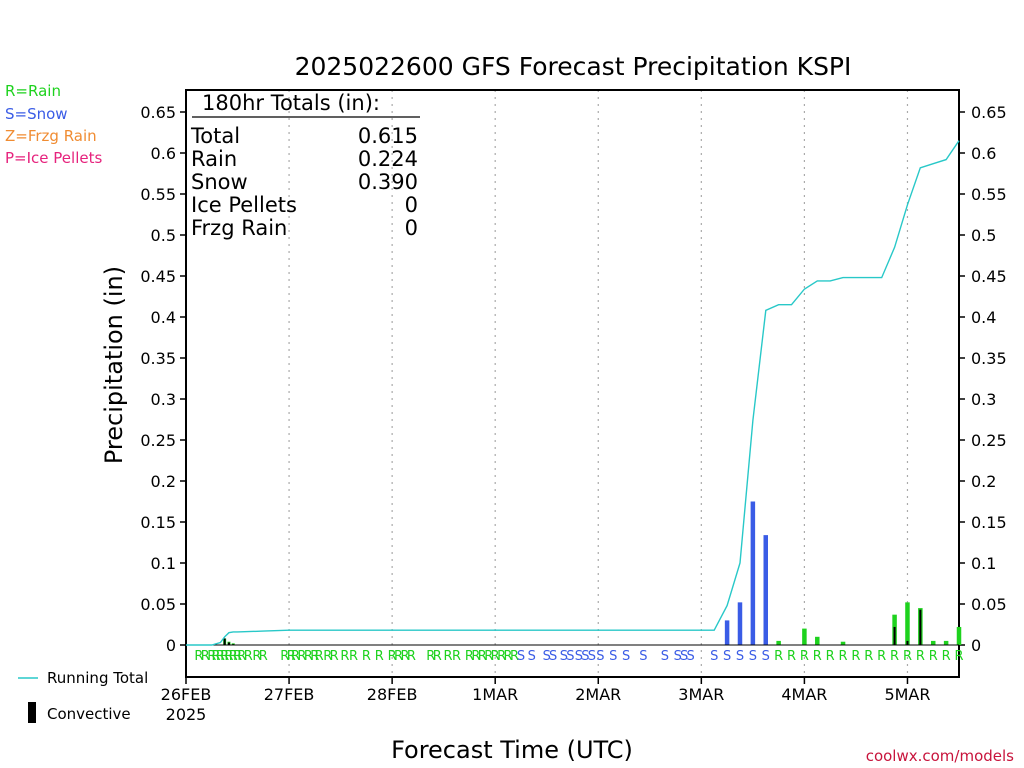 The height and width of the screenshot is (768, 1024). I want to click on legend-running-total: Running Total, so click(97, 678).